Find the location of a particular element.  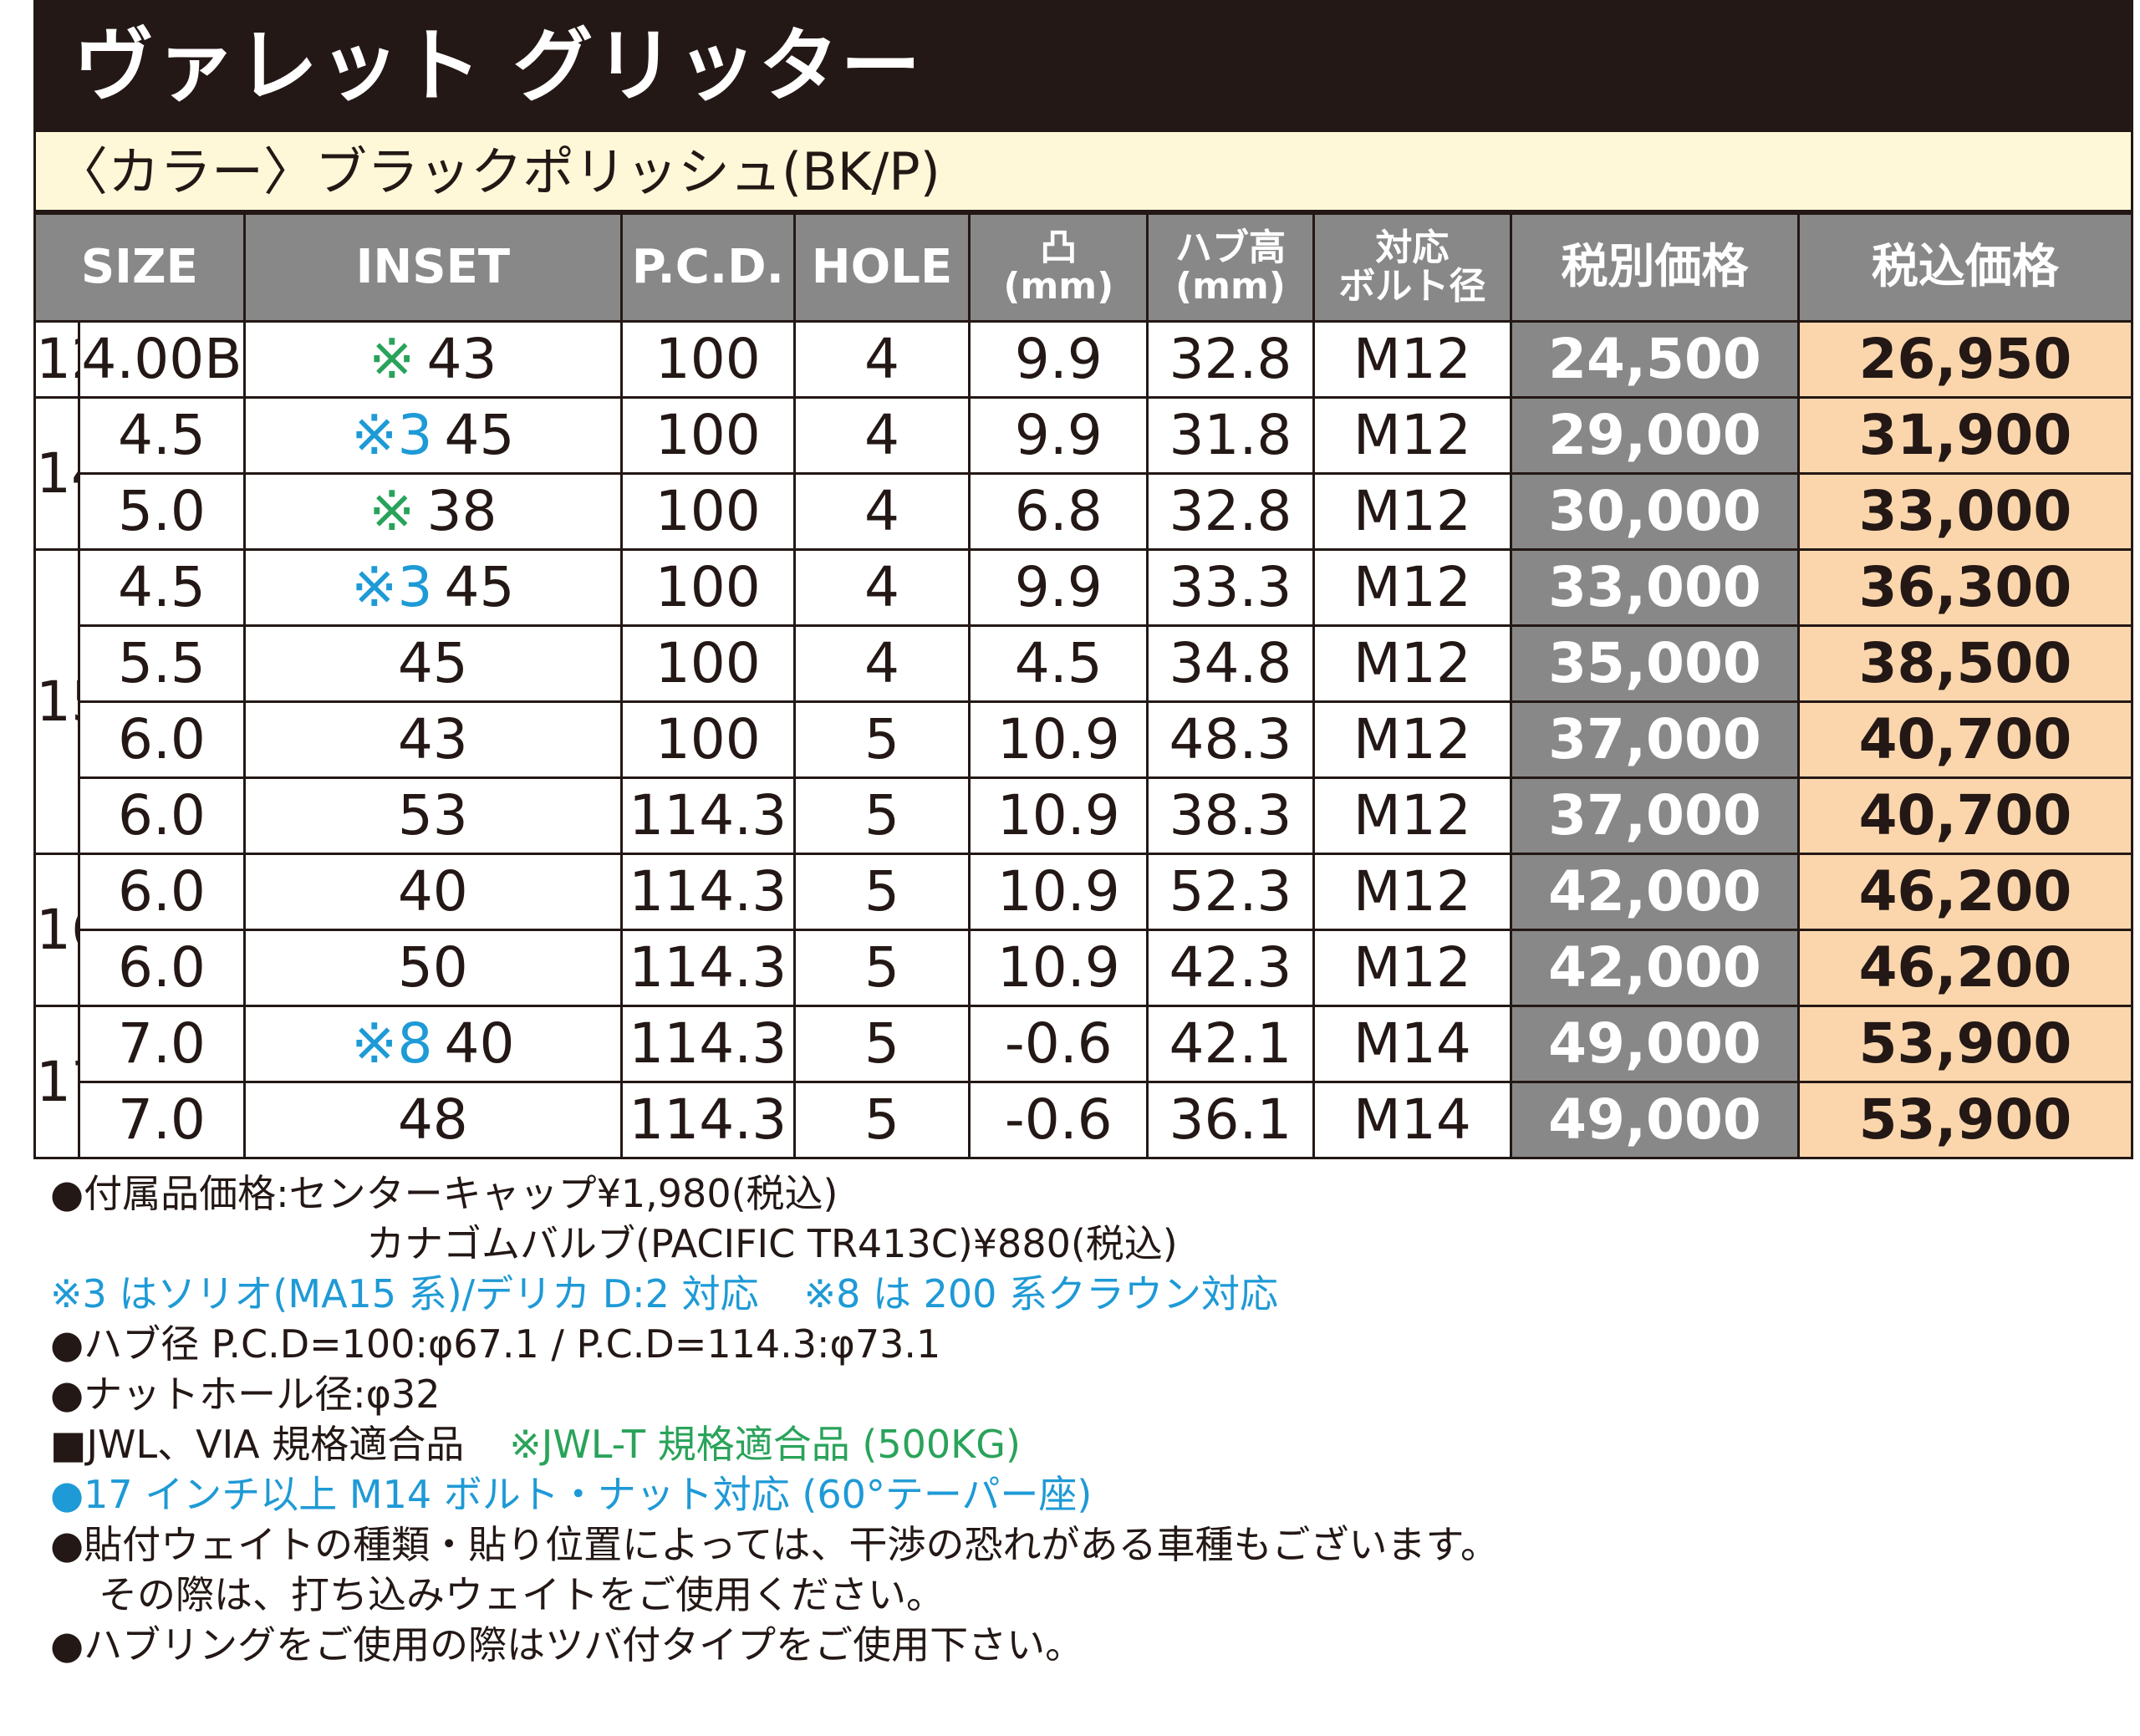

header-hub-height: ハブ高 (mm) is located at coordinates (1230, 267).